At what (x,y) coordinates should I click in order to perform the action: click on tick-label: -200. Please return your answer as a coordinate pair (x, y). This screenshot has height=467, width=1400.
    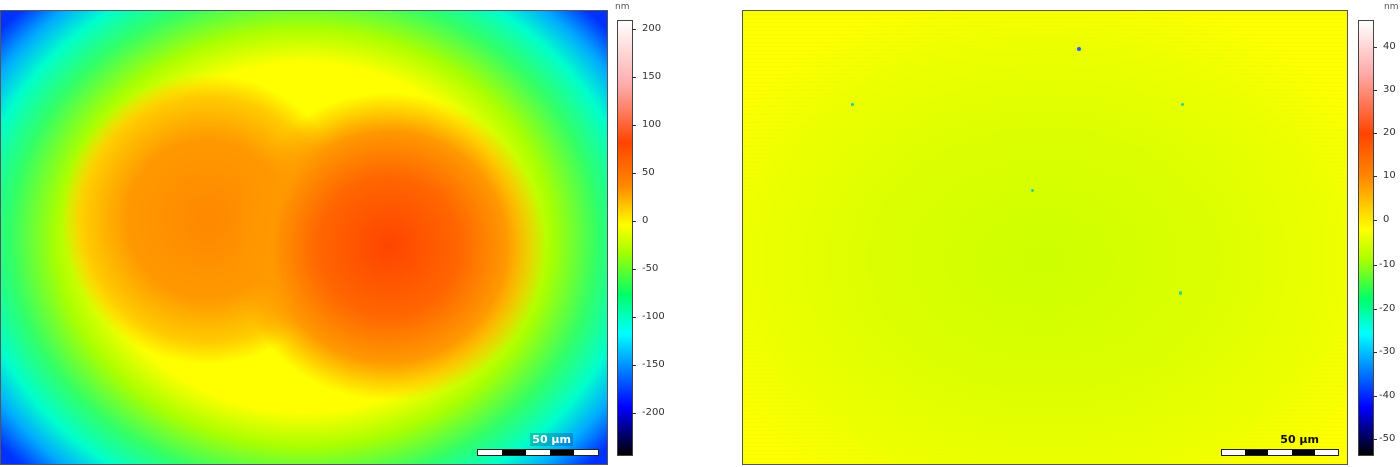
    Looking at the image, I should click on (653, 412).